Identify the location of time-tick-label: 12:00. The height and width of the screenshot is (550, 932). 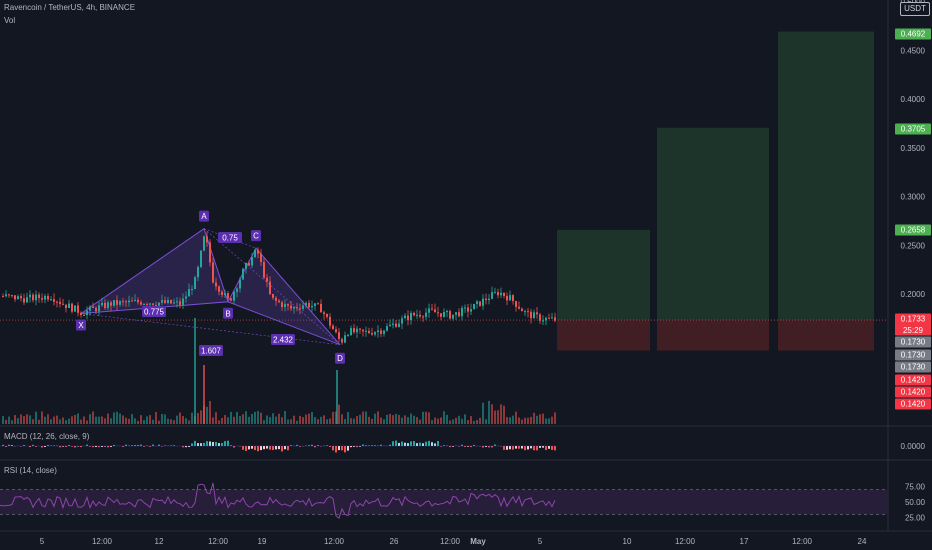
(334, 541).